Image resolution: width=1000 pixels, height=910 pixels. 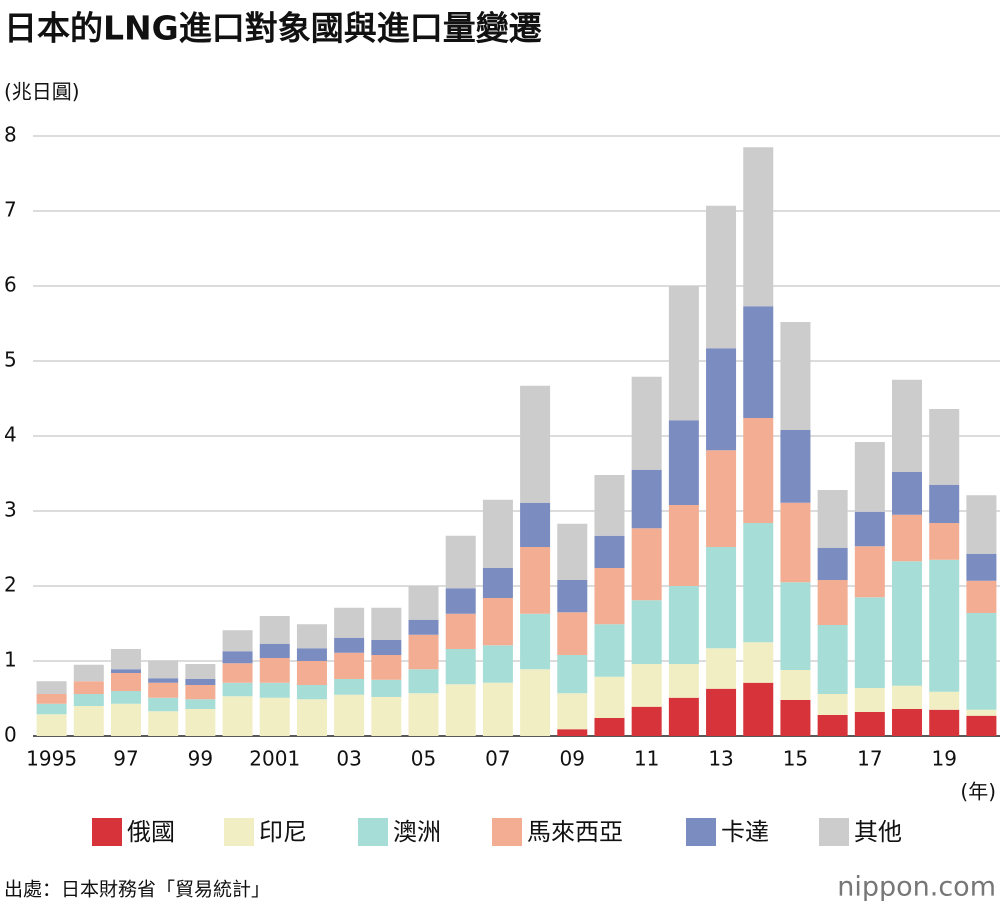 What do you see at coordinates (151, 832) in the screenshot?
I see `legend-label: 俄國` at bounding box center [151, 832].